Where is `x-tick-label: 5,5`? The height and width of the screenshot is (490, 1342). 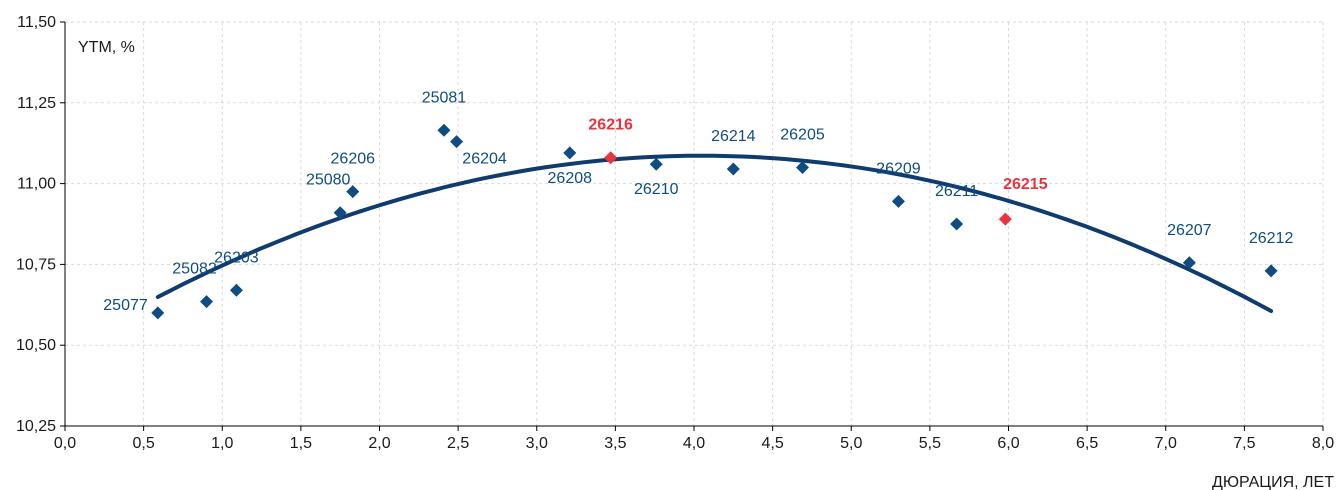 x-tick-label: 5,5 is located at coordinates (930, 443).